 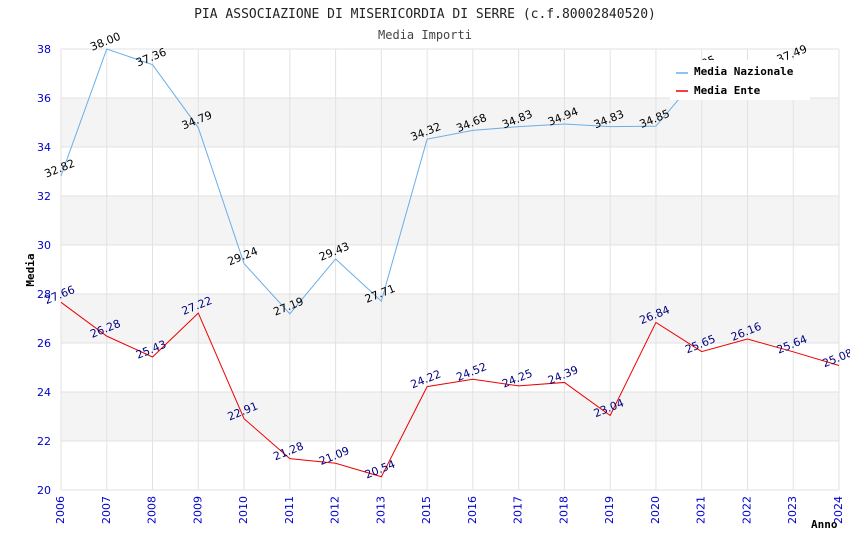 What do you see at coordinates (44, 294) in the screenshot?
I see `y-tick-label: 28` at bounding box center [44, 294].